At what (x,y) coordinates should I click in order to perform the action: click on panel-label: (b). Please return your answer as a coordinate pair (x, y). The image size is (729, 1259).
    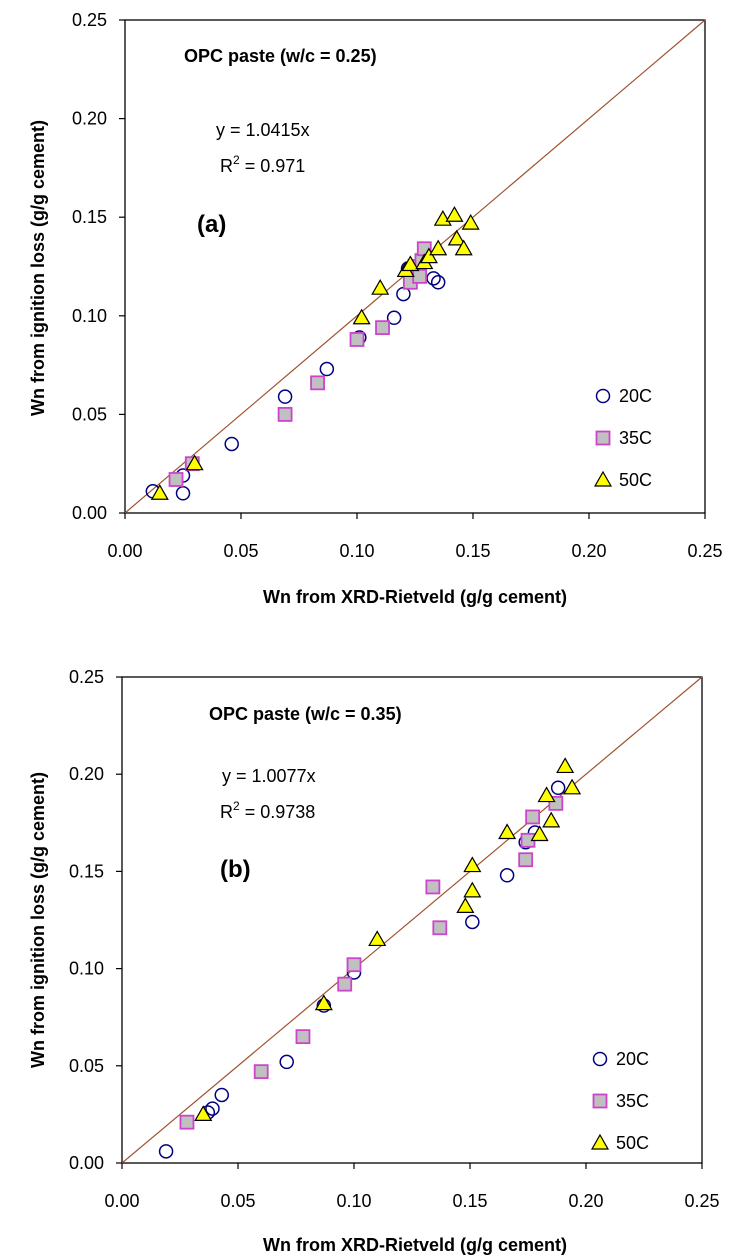
    Looking at the image, I should click on (235, 869).